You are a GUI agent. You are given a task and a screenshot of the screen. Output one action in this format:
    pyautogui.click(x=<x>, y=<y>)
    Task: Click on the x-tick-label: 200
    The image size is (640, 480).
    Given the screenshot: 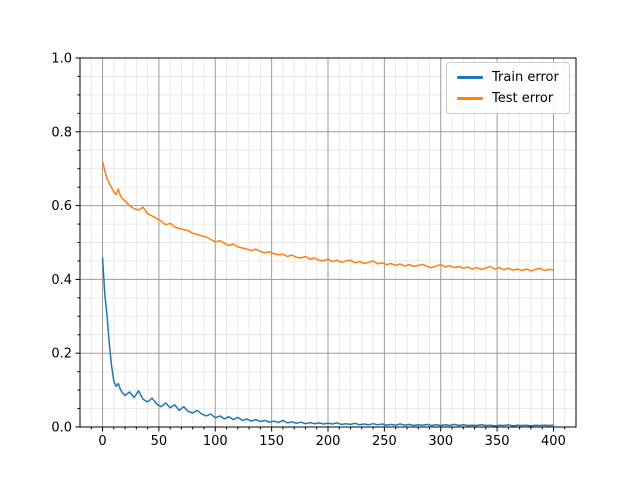 What is the action you would take?
    pyautogui.click(x=328, y=441)
    